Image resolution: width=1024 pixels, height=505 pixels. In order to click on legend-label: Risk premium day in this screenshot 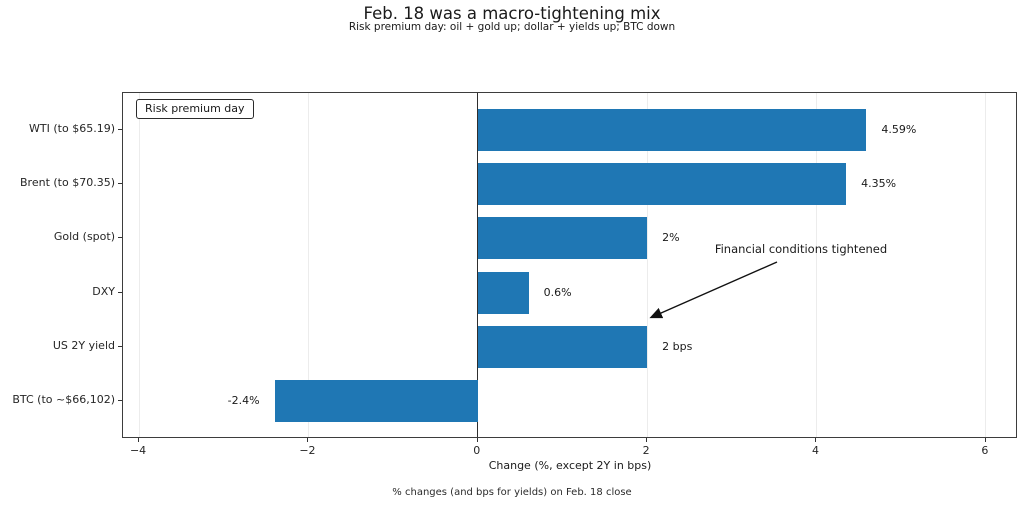, I will do `click(195, 108)`.